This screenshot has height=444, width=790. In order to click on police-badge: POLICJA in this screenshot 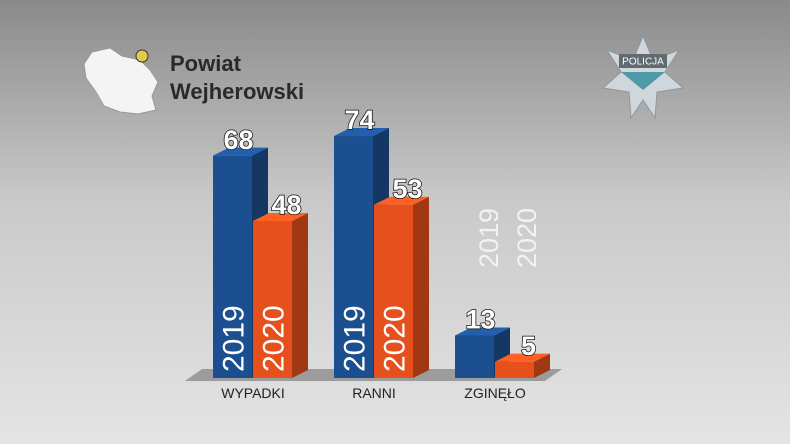, I will do `click(643, 77)`.